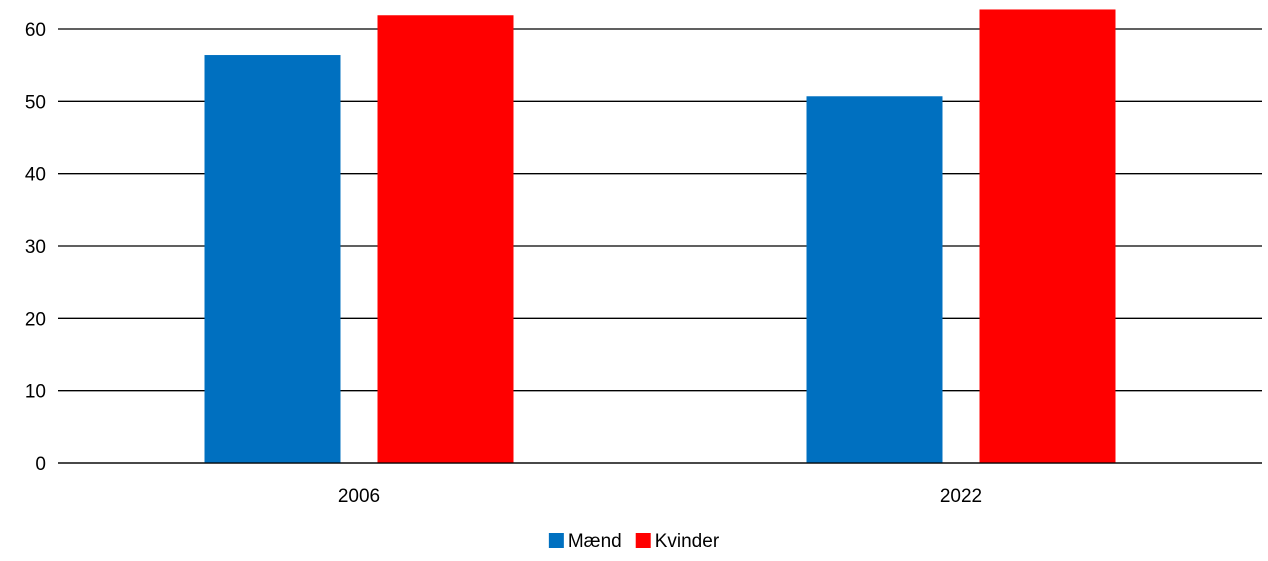 Image resolution: width=1268 pixels, height=561 pixels. What do you see at coordinates (35, 175) in the screenshot?
I see `y-tick-label: 40` at bounding box center [35, 175].